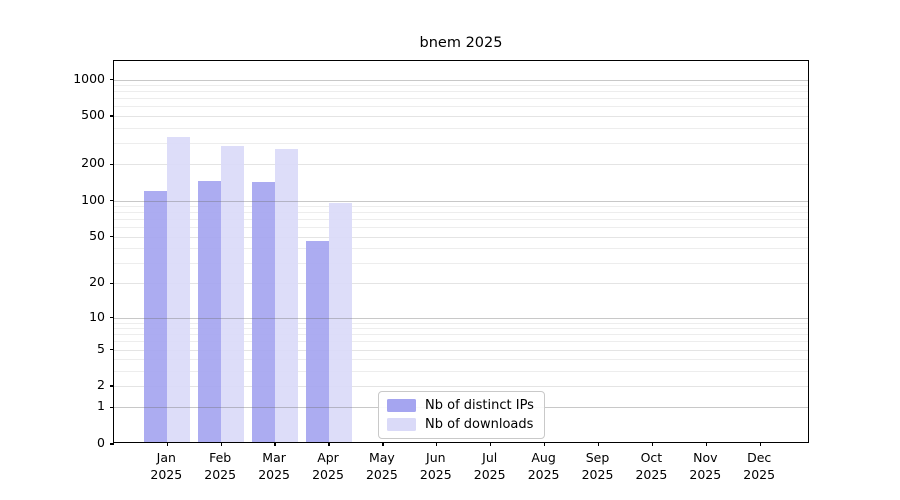  What do you see at coordinates (97, 235) in the screenshot?
I see `y-tick-label: 50` at bounding box center [97, 235].